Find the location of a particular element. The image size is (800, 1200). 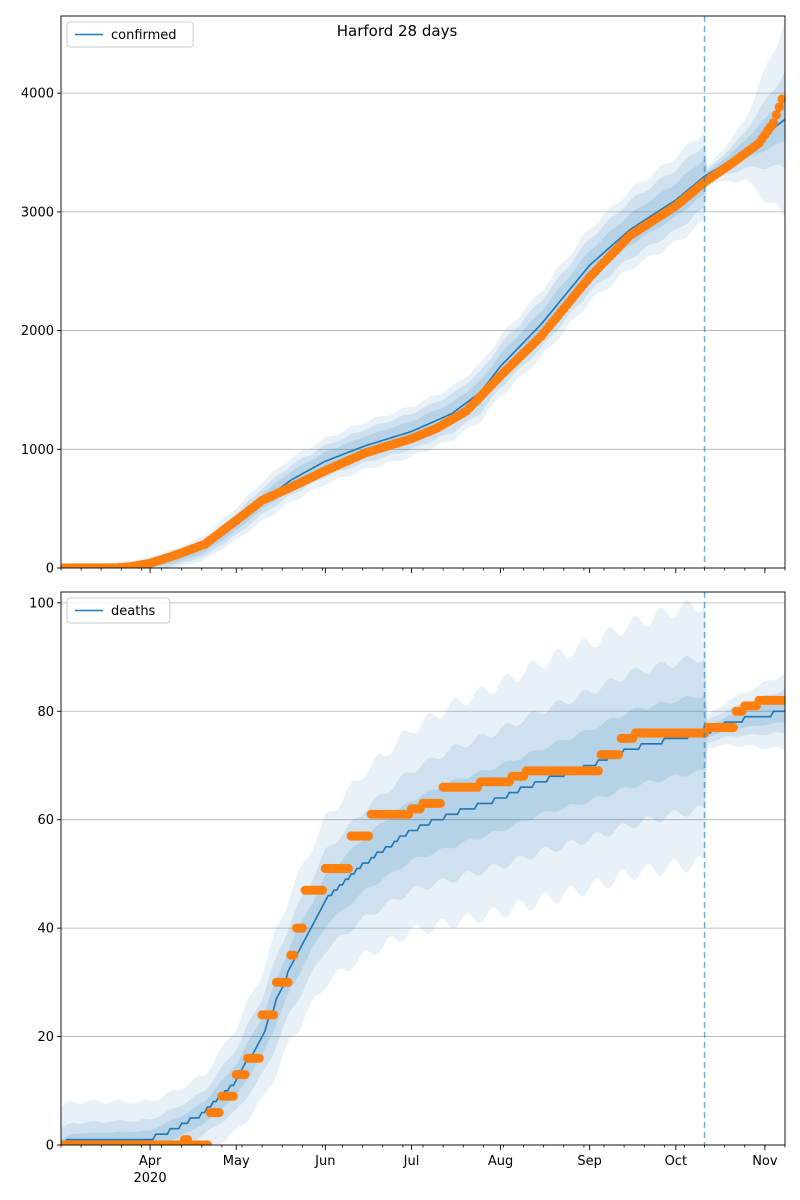

y-tick-label: 100 is located at coordinates (41, 603).